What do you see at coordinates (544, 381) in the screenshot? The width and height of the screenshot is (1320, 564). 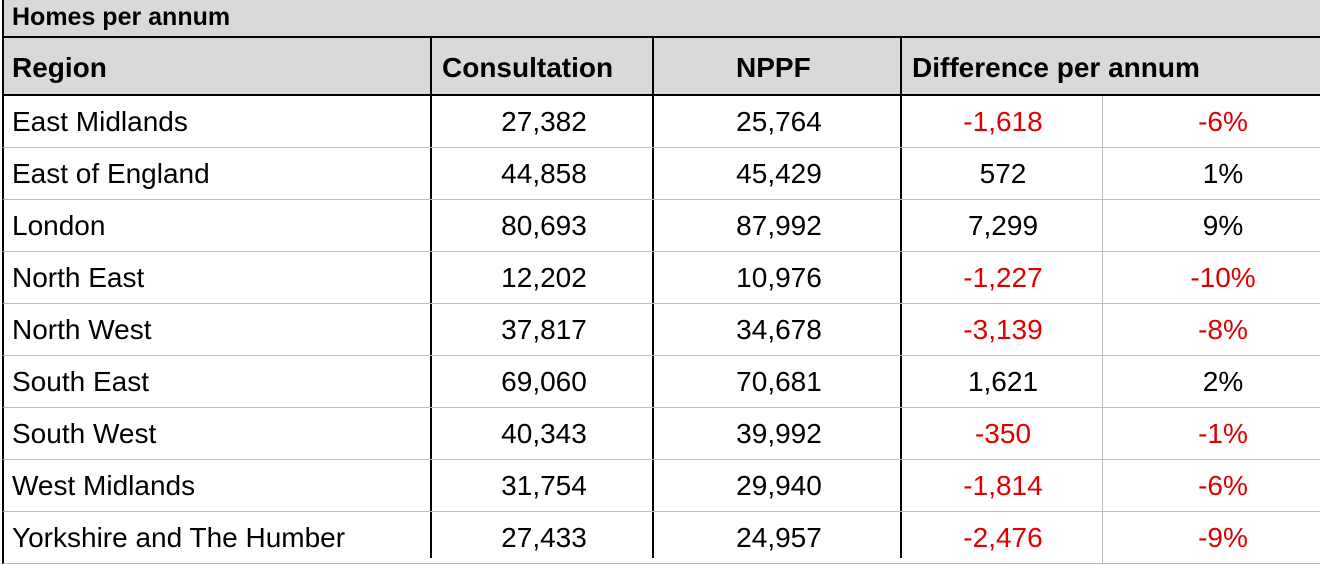 I see `cell-consultation: 69,060` at bounding box center [544, 381].